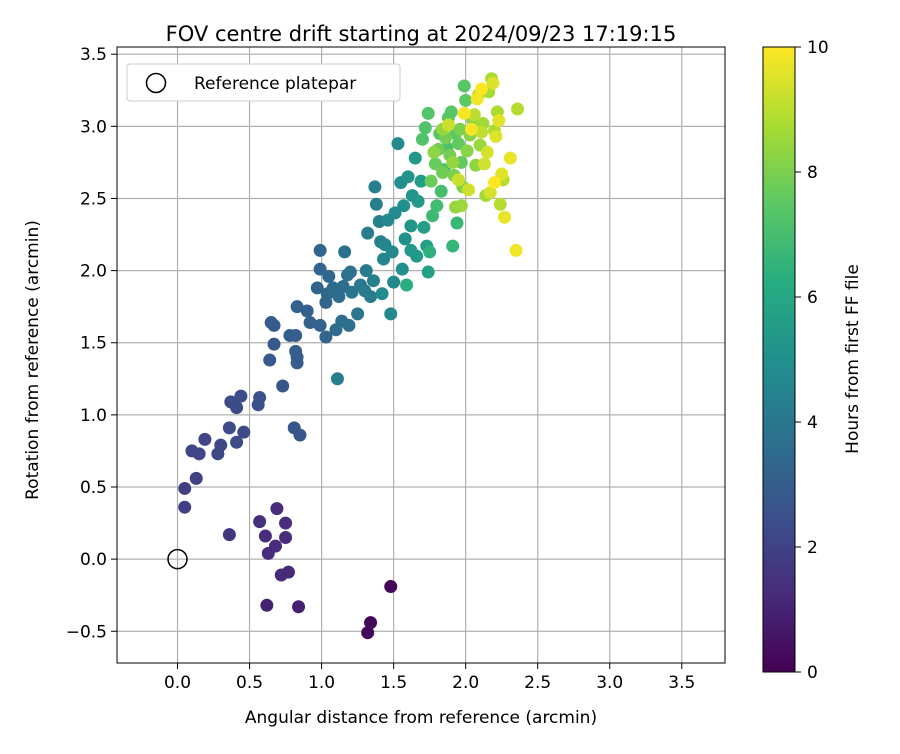 This screenshot has width=900, height=754. What do you see at coordinates (812, 360) in the screenshot?
I see `colorbar: 0 2 4 6 8 10 Hours from first FF file` at bounding box center [812, 360].